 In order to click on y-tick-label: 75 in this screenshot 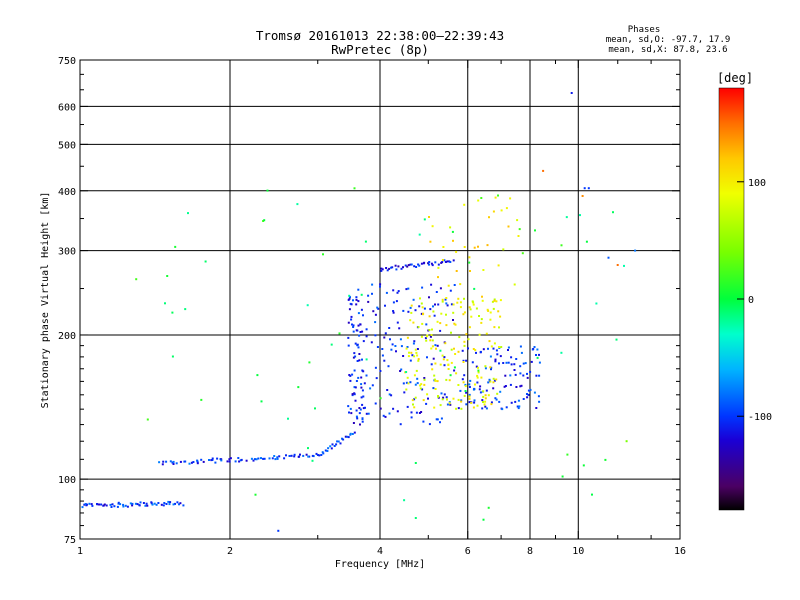, I will do `click(70, 540)`.